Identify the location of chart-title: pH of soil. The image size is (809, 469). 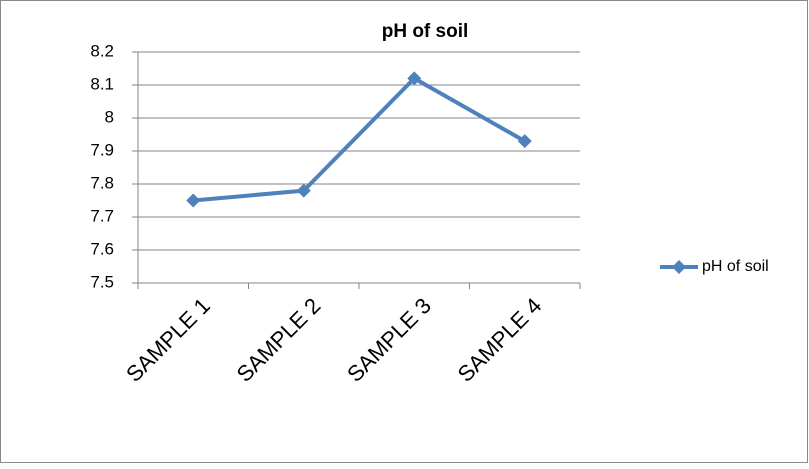
(425, 31).